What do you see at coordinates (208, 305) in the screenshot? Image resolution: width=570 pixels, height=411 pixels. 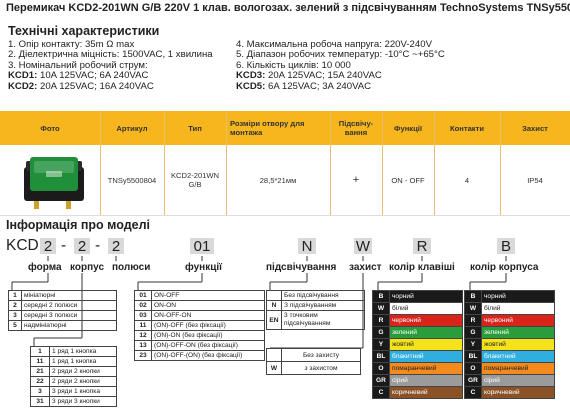 I see `function-desc: ON-ON` at bounding box center [208, 305].